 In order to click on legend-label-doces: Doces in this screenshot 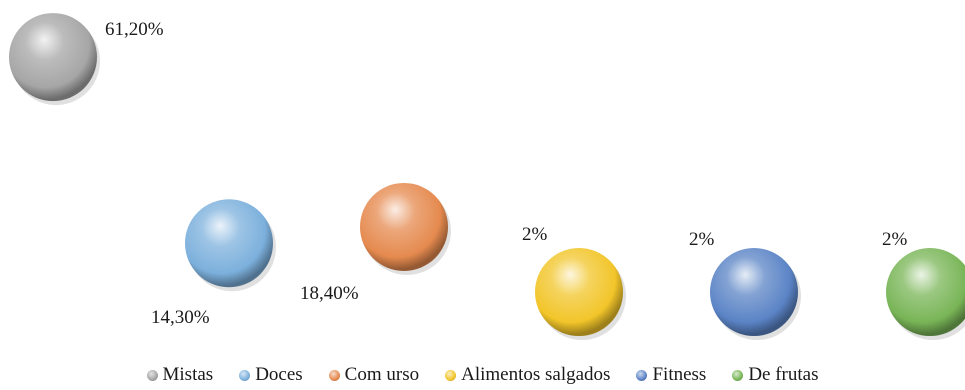, I will do `click(279, 374)`.